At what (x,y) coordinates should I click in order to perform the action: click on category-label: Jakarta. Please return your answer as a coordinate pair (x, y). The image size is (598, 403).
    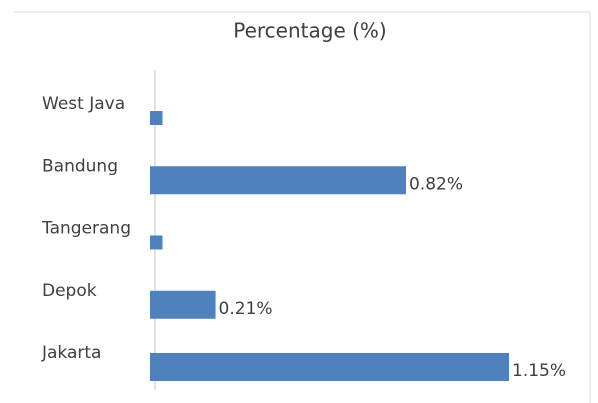
    Looking at the image, I should click on (71, 353).